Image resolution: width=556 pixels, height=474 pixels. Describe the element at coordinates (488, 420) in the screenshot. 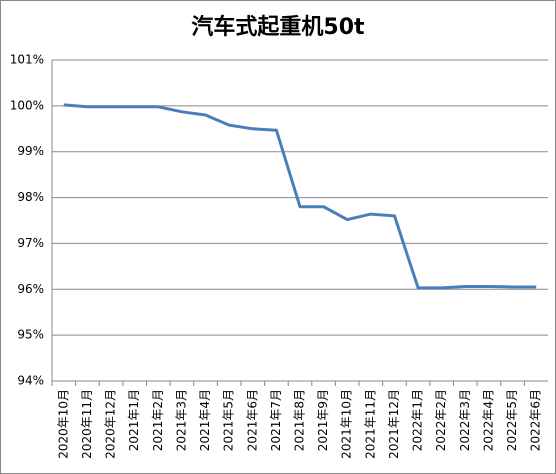

I see `x-tick-label: 2022年4月` at that location.